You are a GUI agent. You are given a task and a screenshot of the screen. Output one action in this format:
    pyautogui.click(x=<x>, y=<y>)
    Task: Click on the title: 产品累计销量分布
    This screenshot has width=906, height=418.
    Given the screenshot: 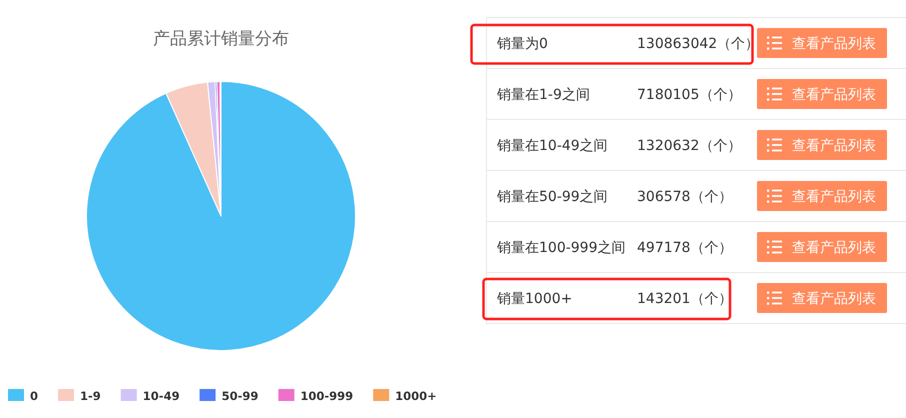 What is the action you would take?
    pyautogui.click(x=221, y=39)
    